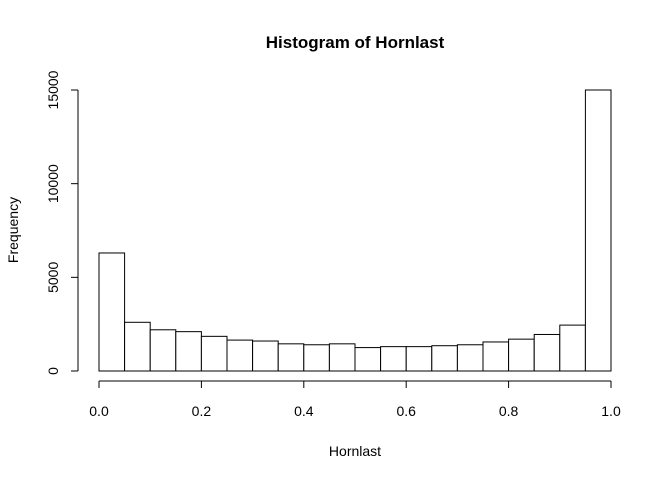  I want to click on x-tick-label: 0.8, so click(509, 411).